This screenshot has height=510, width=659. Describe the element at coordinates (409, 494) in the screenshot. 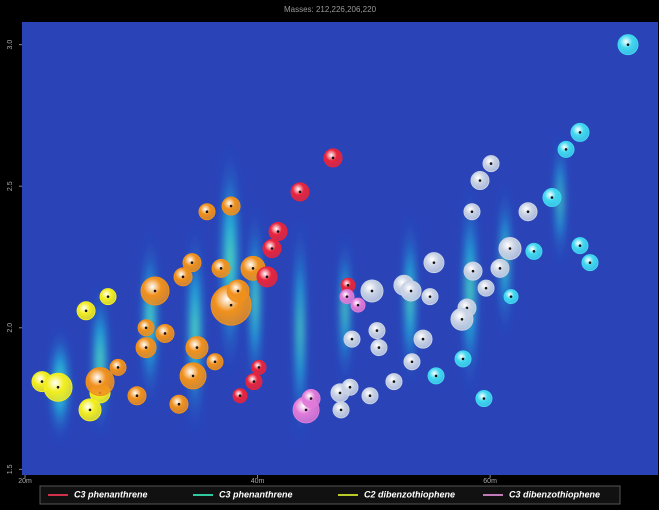

I see `legend-label: C2 dibenzothiophene` at that location.